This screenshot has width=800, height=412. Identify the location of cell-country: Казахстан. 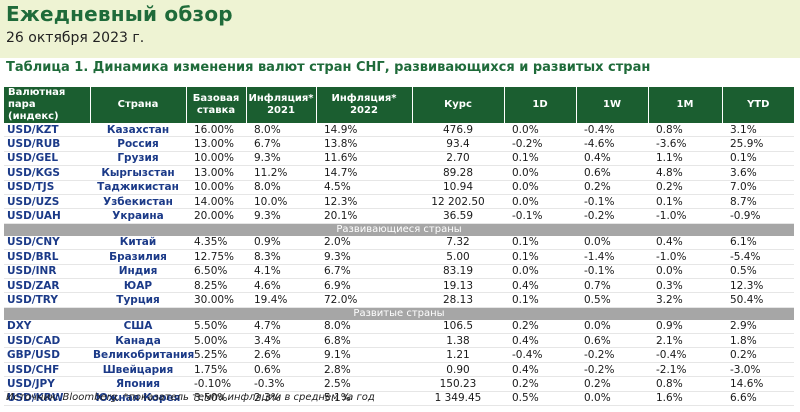
(138, 130).